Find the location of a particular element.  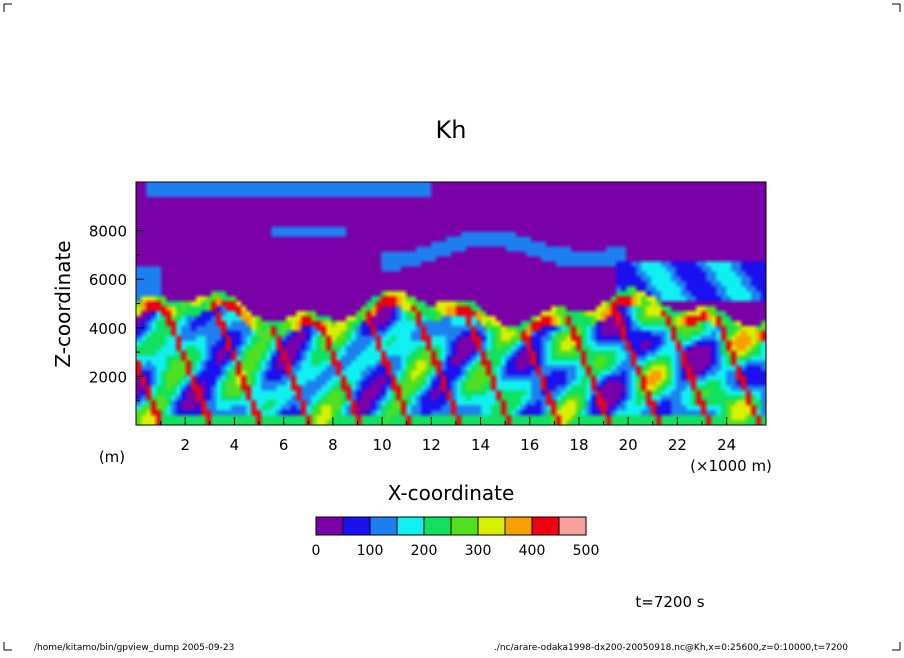

x-scale-label: (×1000 m) is located at coordinates (731, 466).